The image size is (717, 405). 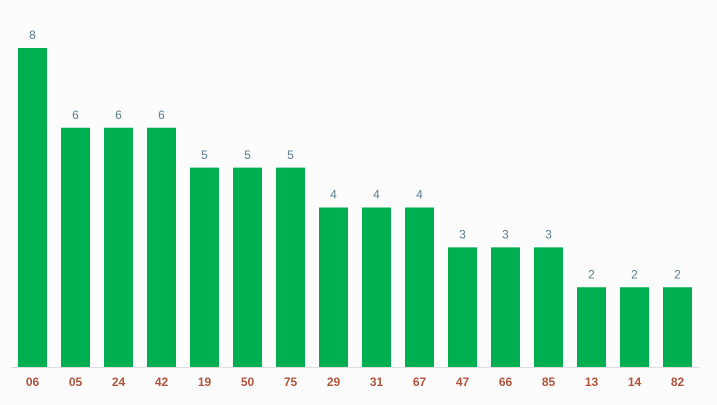 What do you see at coordinates (506, 382) in the screenshot?
I see `x-tick-label: 66` at bounding box center [506, 382].